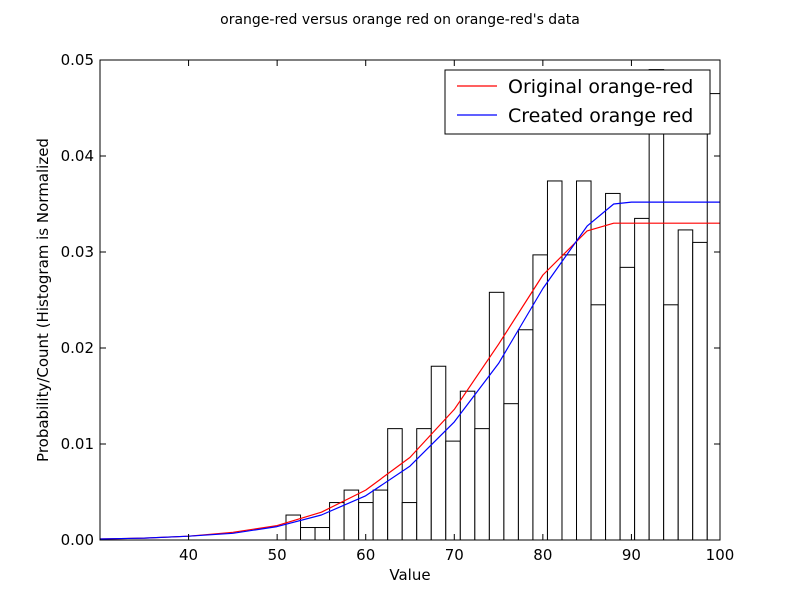  What do you see at coordinates (409, 575) in the screenshot?
I see `x-axis-label: Value` at bounding box center [409, 575].